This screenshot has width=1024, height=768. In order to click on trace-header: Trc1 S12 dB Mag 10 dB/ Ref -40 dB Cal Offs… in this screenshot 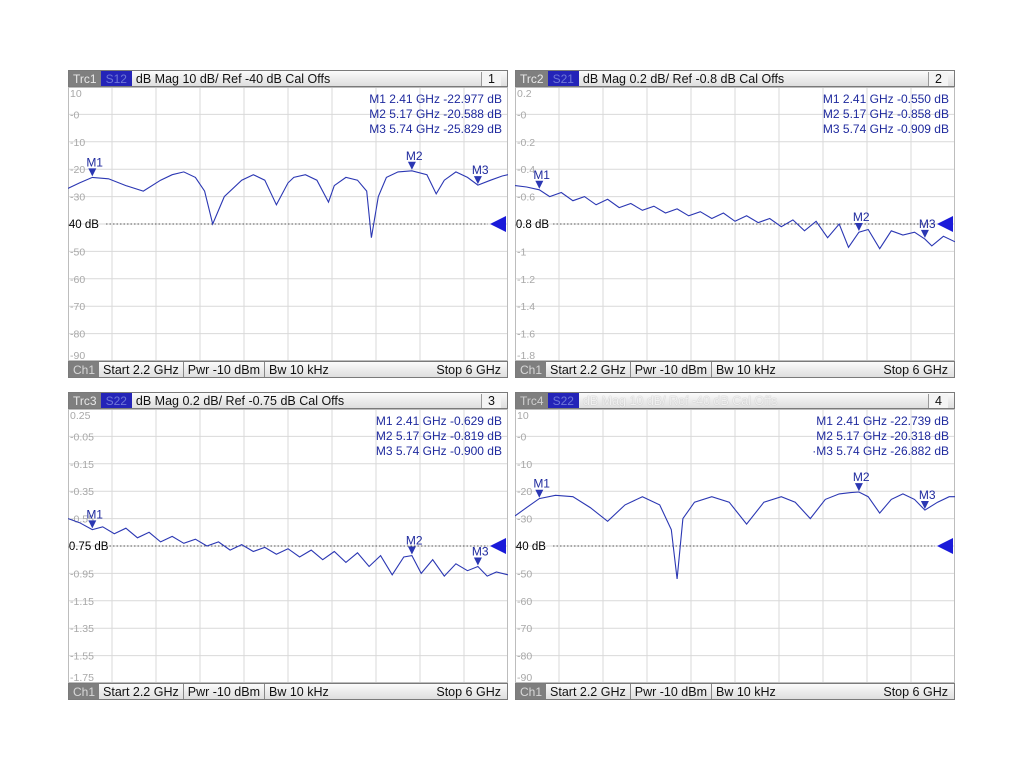, I will do `click(288, 78)`.